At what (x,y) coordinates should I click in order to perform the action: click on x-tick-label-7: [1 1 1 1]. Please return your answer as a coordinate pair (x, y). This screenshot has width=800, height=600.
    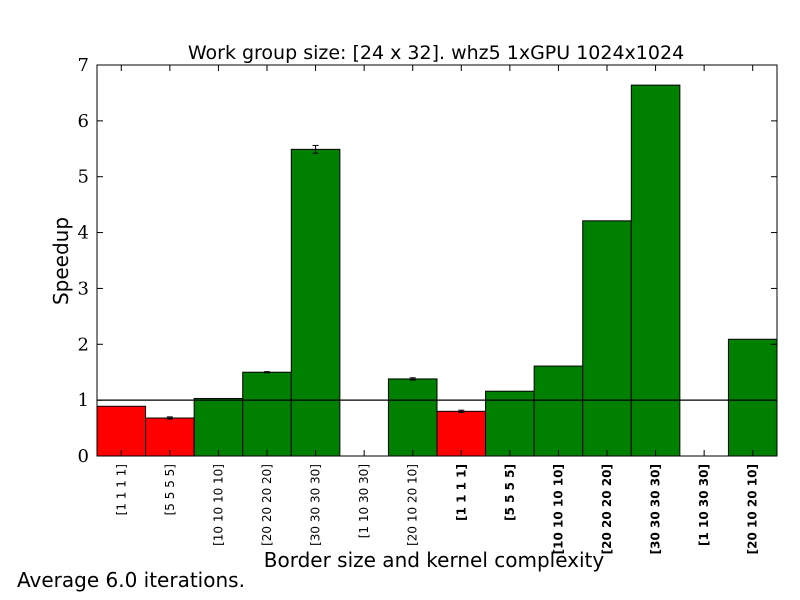
    Looking at the image, I should click on (461, 492).